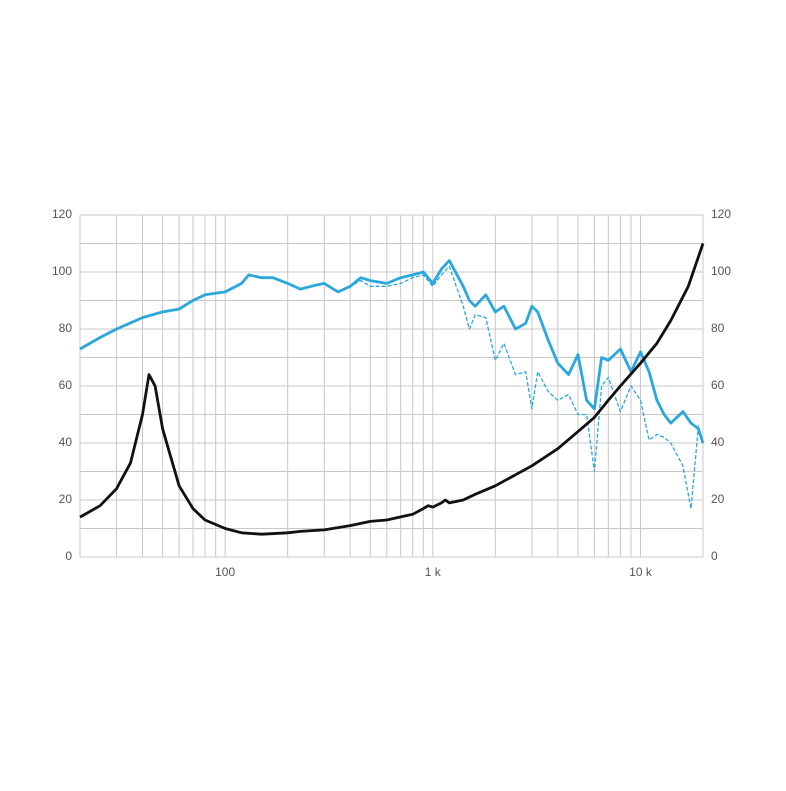 The image size is (786, 791). I want to click on y-tick-label: 80, so click(66, 328).